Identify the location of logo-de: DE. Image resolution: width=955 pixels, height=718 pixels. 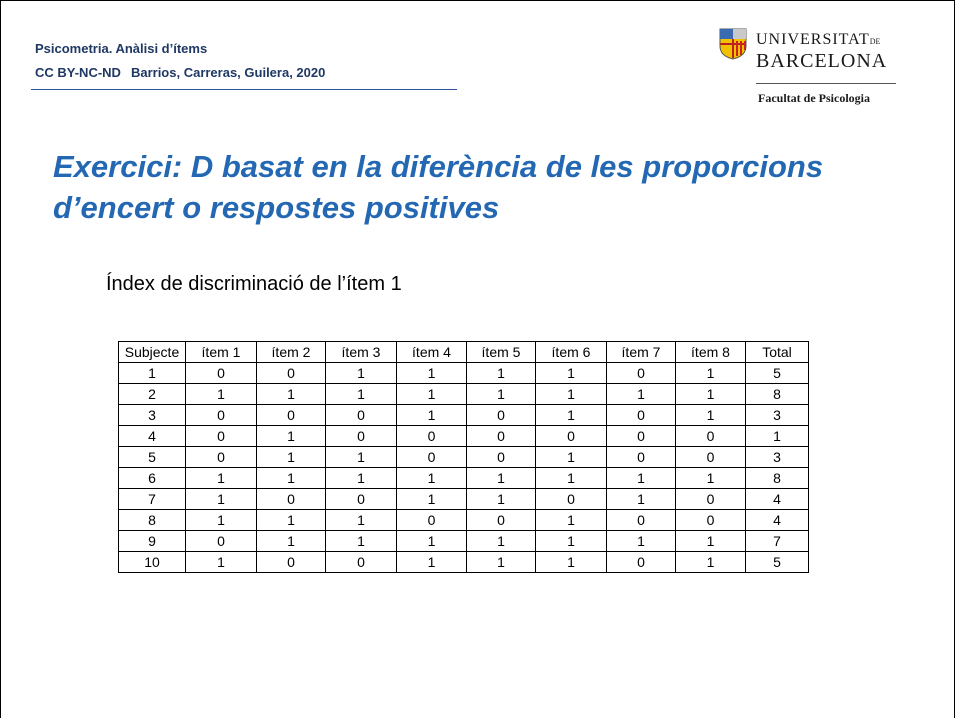
(875, 41).